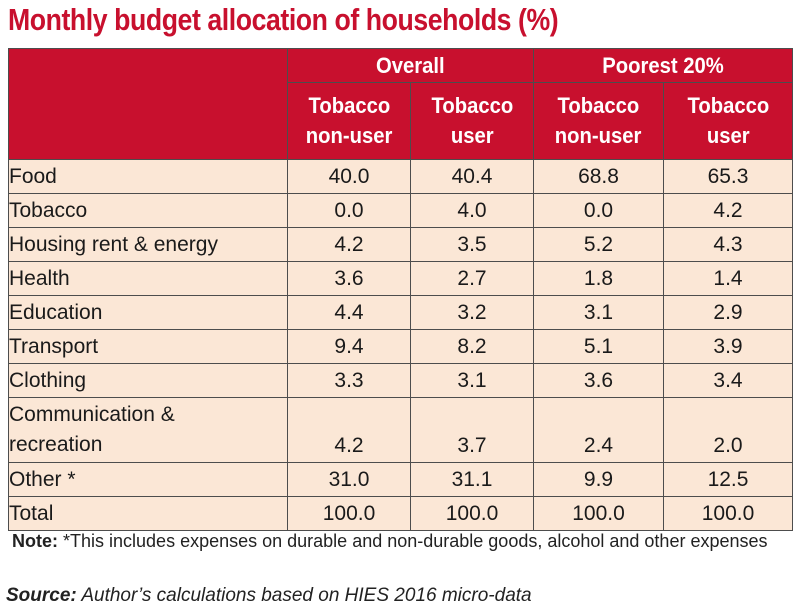 The height and width of the screenshot is (609, 800). What do you see at coordinates (148, 479) in the screenshot?
I see `row-label: Other *` at bounding box center [148, 479].